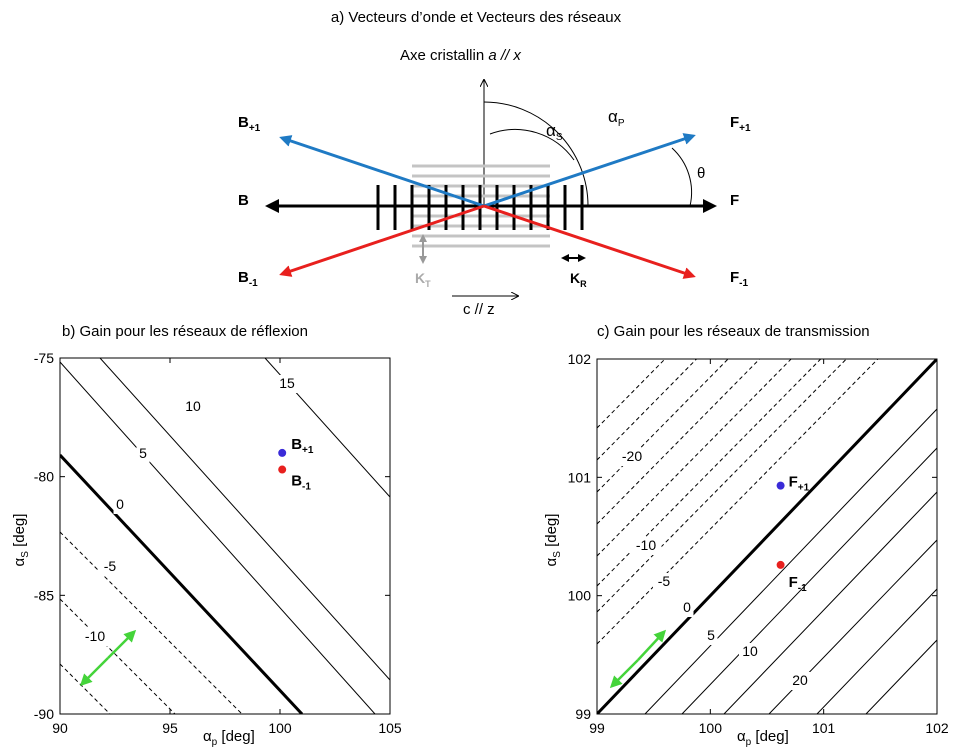 This screenshot has height=749, width=953. What do you see at coordinates (624, 674) in the screenshot?
I see `green-arrow-c-down` at bounding box center [624, 674].